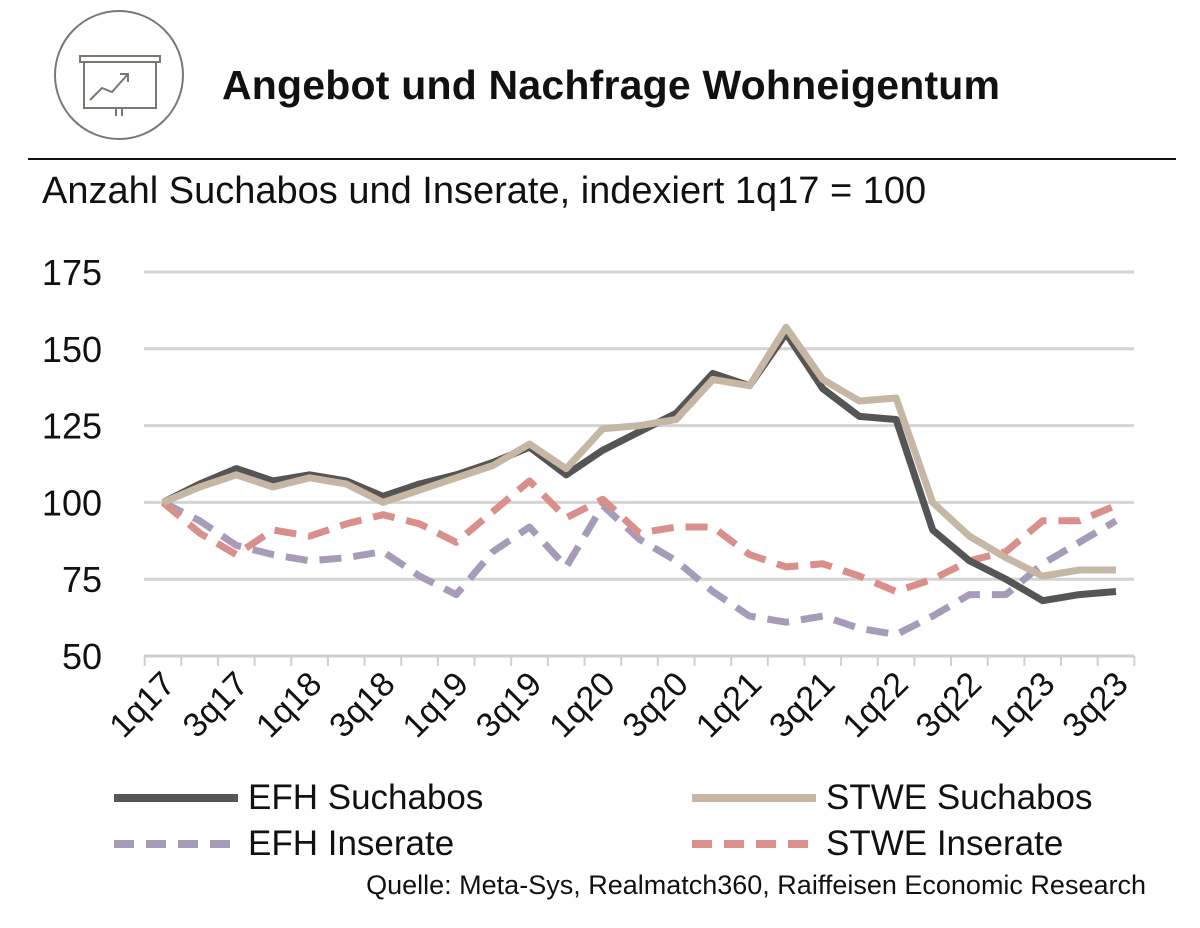 The image size is (1200, 928). What do you see at coordinates (82, 656) in the screenshot?
I see `y-tick-label-50: 50` at bounding box center [82, 656].